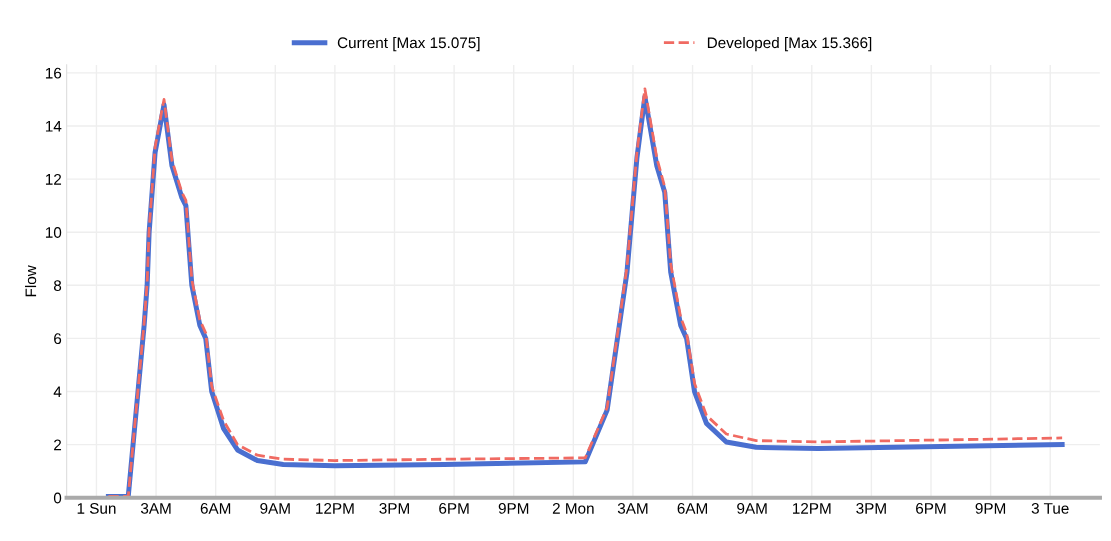 Image resolution: width=1111 pixels, height=541 pixels. Describe the element at coordinates (57, 392) in the screenshot. I see `y-tick-label: 4` at that location.